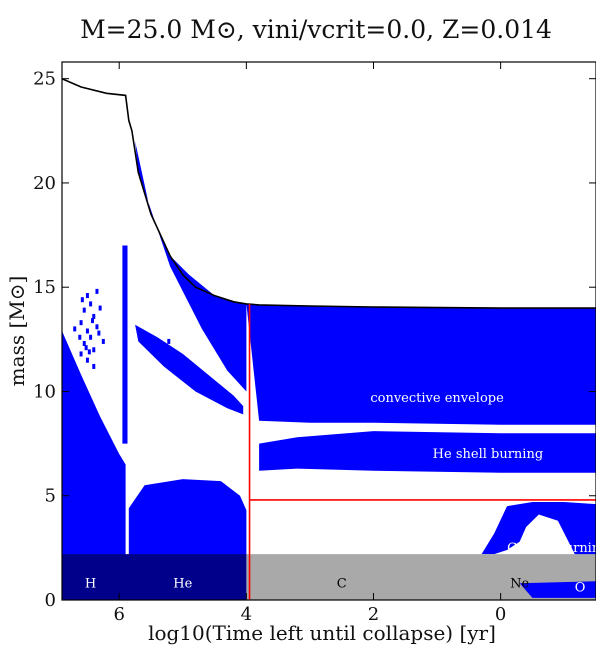  I want to click on region-label-convective envelope: convective envelope, so click(437, 398).